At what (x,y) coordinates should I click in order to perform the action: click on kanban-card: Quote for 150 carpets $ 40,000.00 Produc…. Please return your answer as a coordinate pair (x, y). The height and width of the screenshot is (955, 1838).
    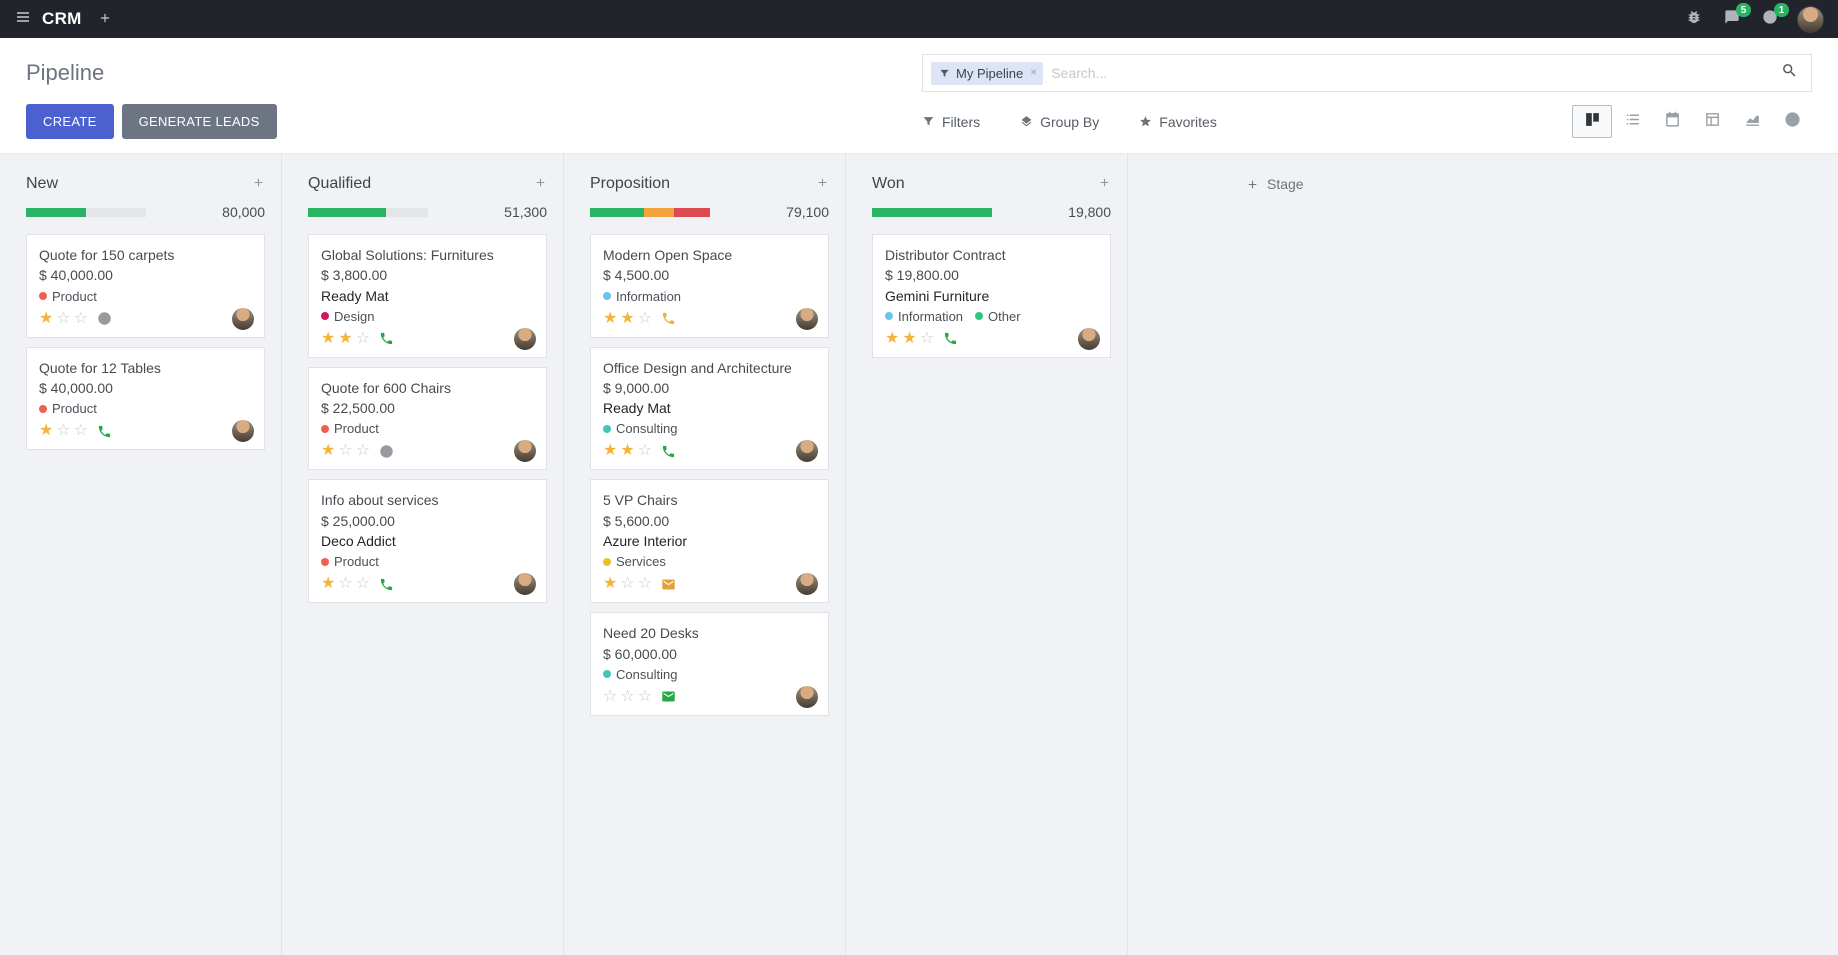
    Looking at the image, I should click on (145, 286).